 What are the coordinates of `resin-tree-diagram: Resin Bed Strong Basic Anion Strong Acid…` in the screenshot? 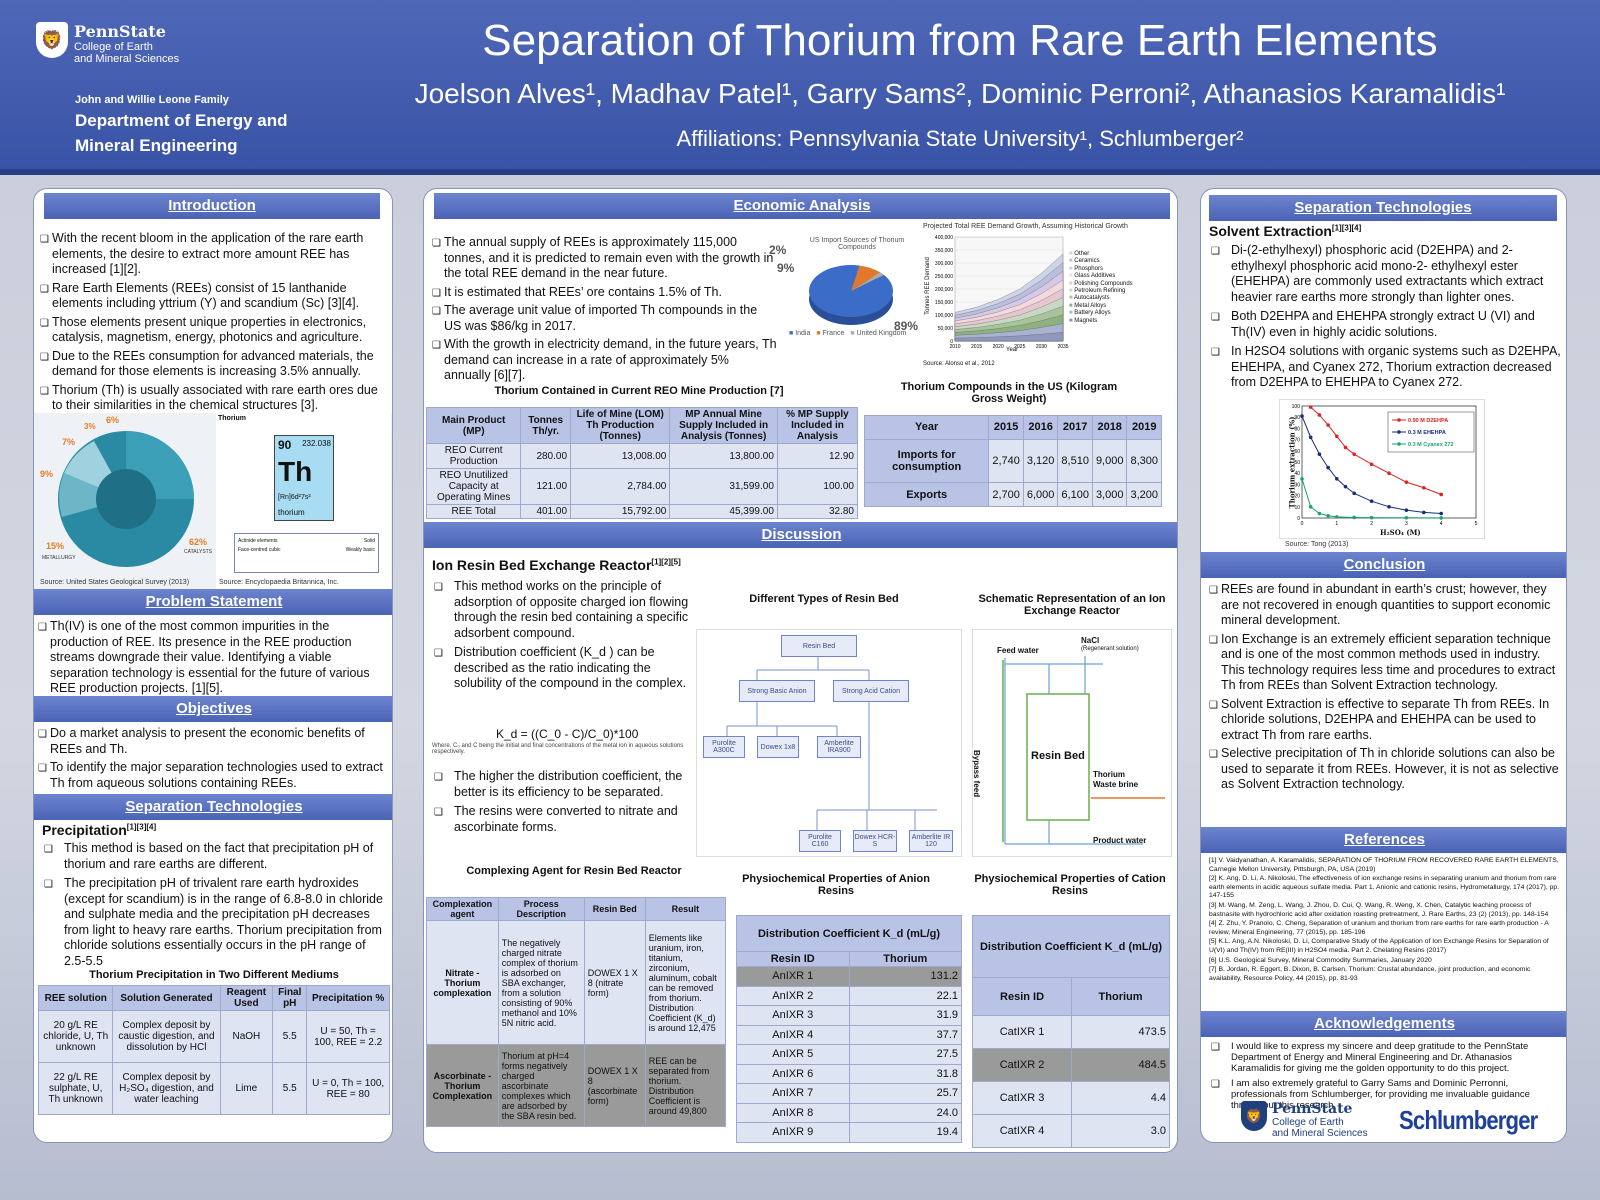 It's located at (829, 743).